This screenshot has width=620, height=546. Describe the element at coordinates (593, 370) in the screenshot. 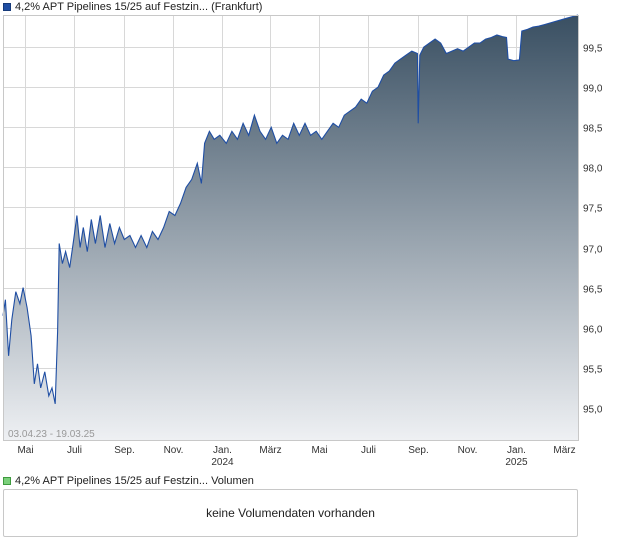

I see `y-tick-label: 95,5` at that location.